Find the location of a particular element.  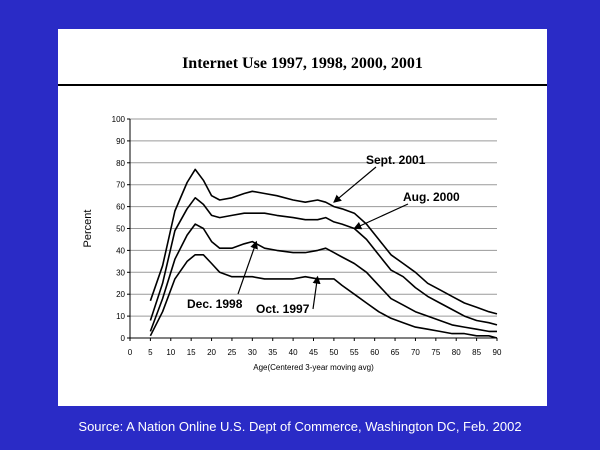

y-tick-label: 0 is located at coordinates (123, 338).